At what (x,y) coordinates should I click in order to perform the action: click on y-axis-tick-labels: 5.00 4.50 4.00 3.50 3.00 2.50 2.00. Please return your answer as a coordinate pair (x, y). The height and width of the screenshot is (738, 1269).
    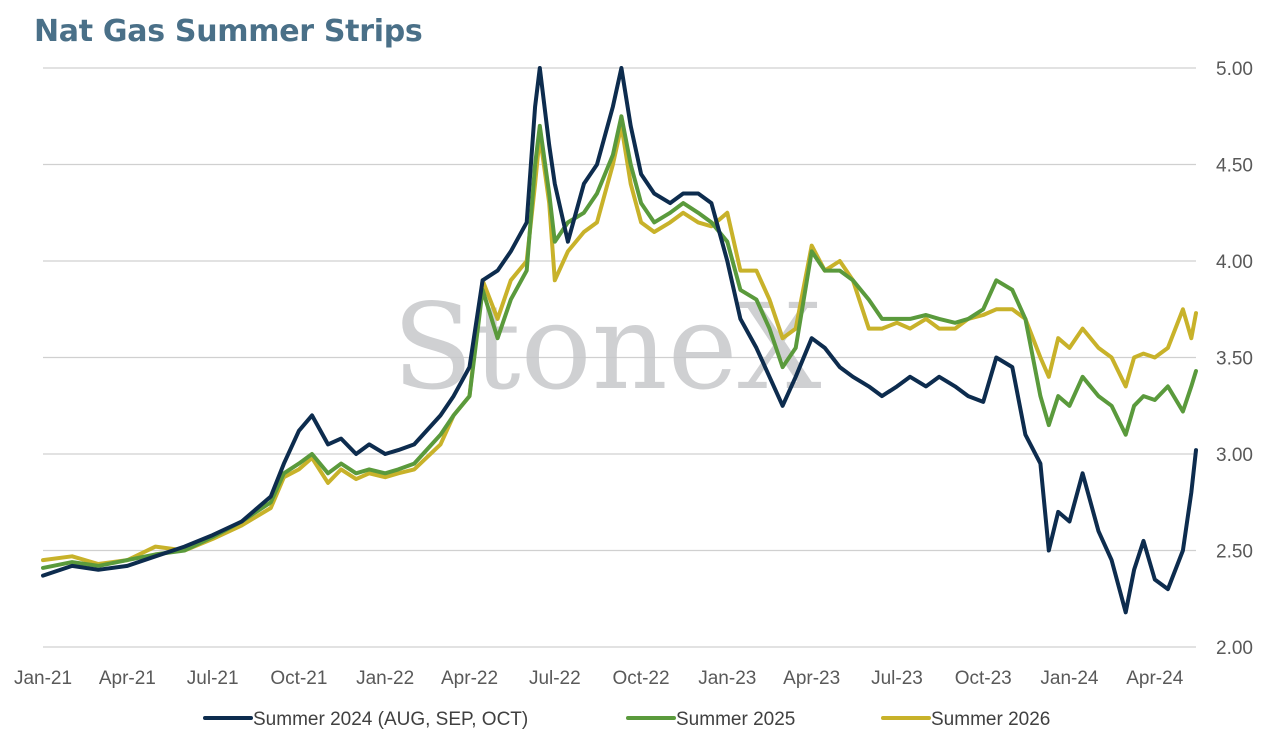
    Looking at the image, I should click on (1234, 359).